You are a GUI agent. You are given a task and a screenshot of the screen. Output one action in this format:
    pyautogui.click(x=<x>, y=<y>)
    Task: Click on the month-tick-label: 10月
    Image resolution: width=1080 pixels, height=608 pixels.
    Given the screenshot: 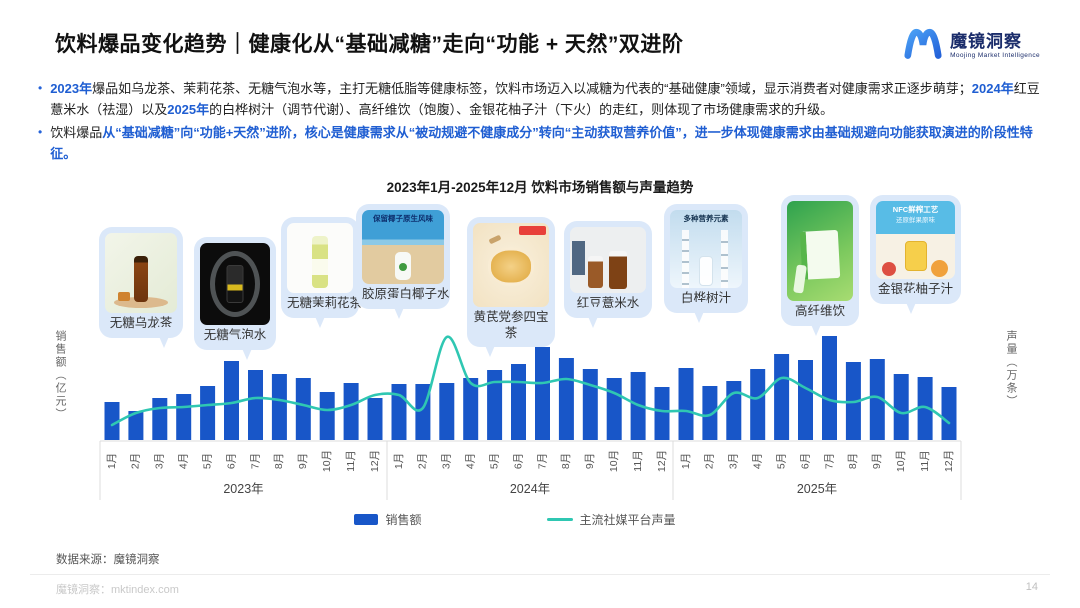 What is the action you would take?
    pyautogui.click(x=327, y=461)
    